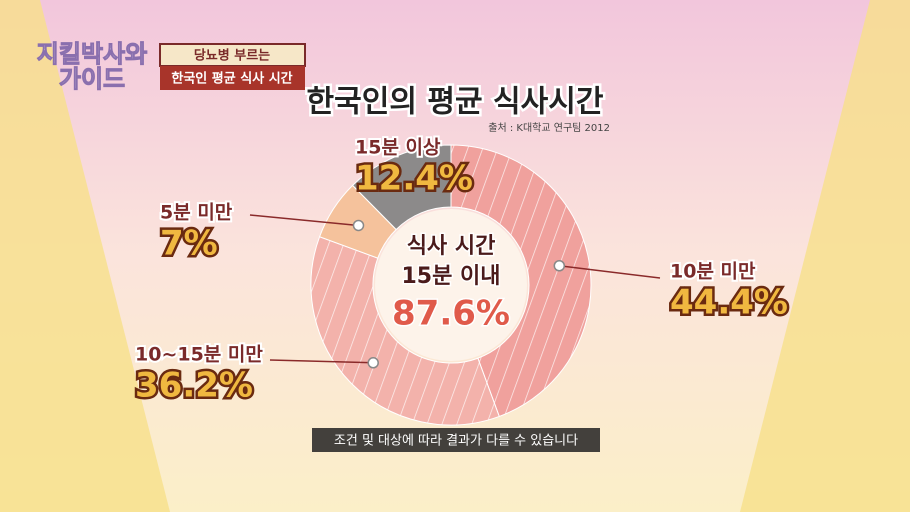 The image size is (910, 516). I want to click on donut-hole, so click(451, 285).